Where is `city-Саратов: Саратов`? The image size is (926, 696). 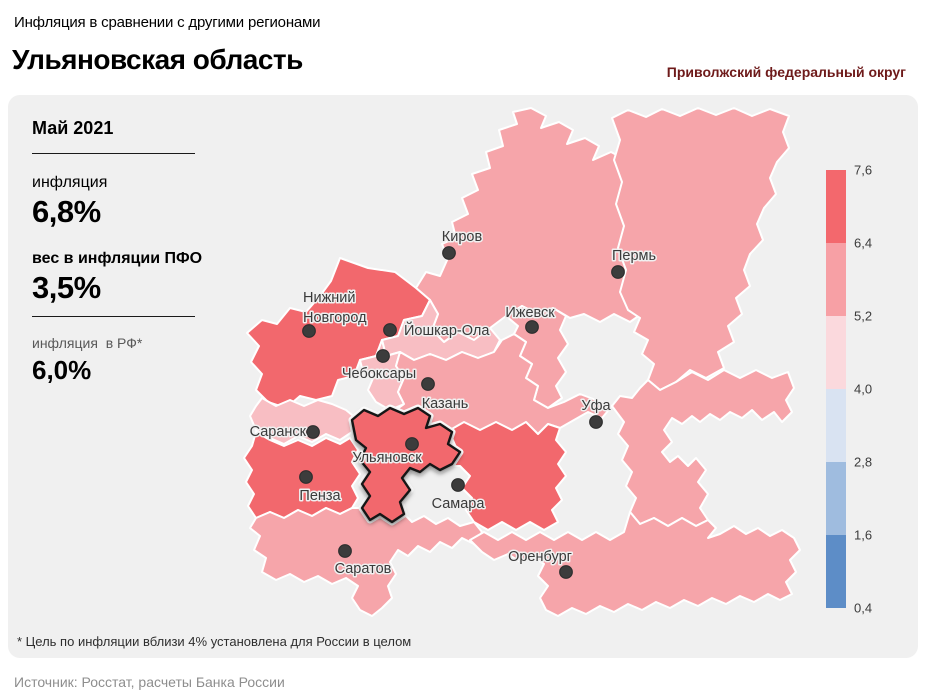 city-Саратов: Саратов is located at coordinates (363, 561).